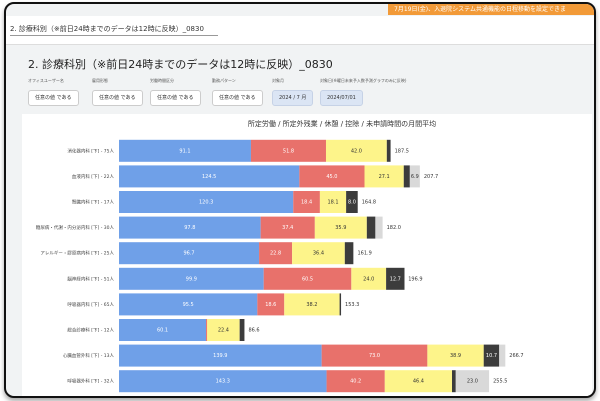  I want to click on value-label: 37.4, so click(287, 228).